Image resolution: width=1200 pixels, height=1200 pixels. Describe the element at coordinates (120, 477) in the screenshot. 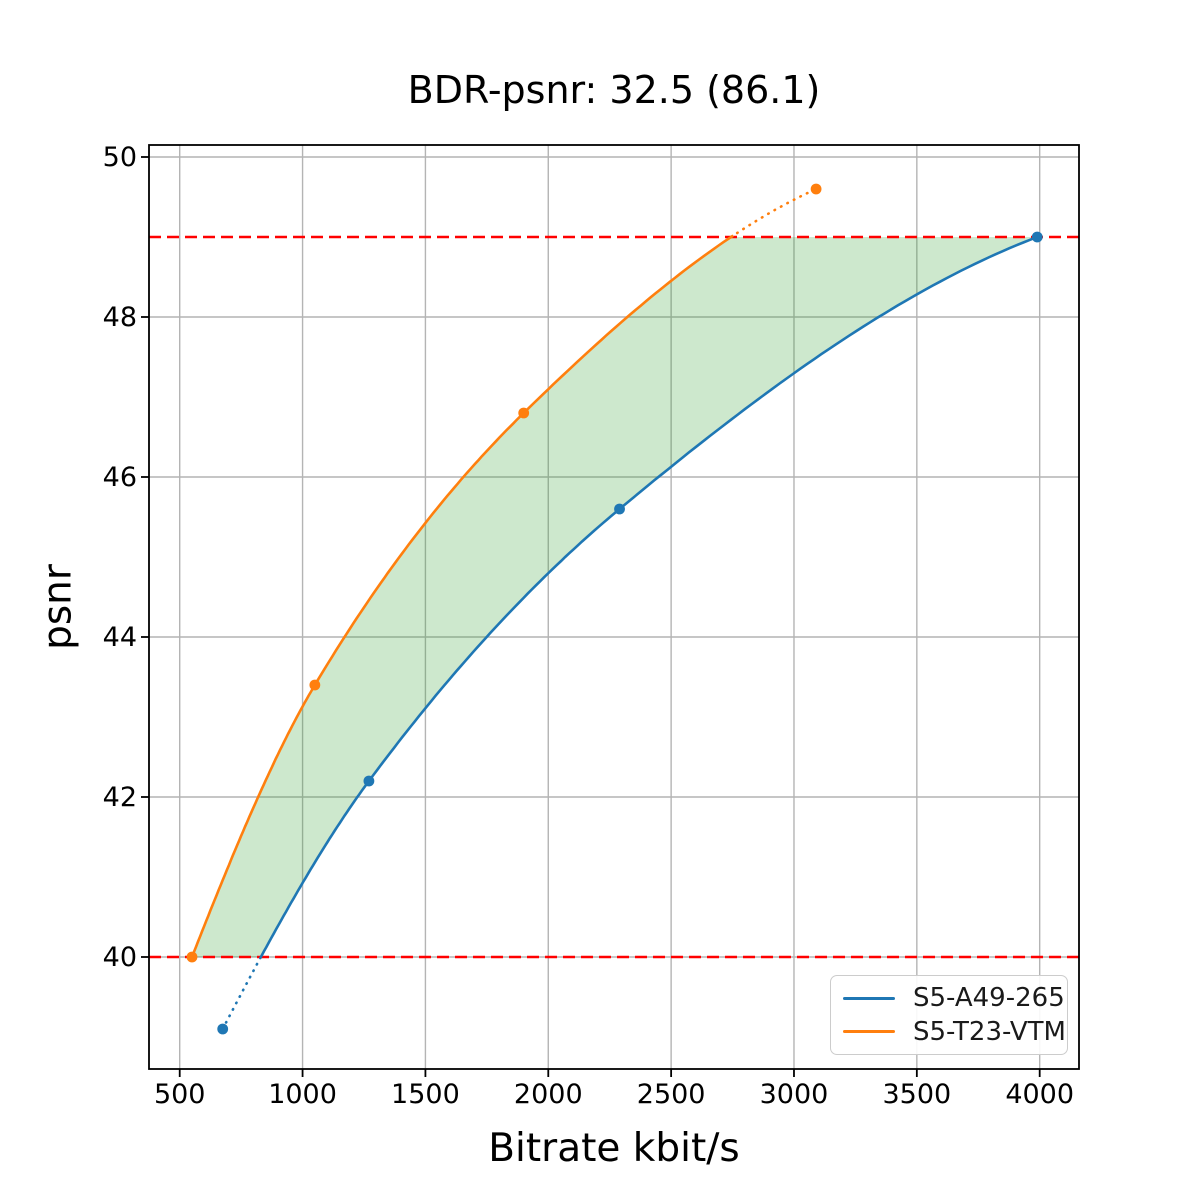

I see `y-tick-label: 46` at that location.